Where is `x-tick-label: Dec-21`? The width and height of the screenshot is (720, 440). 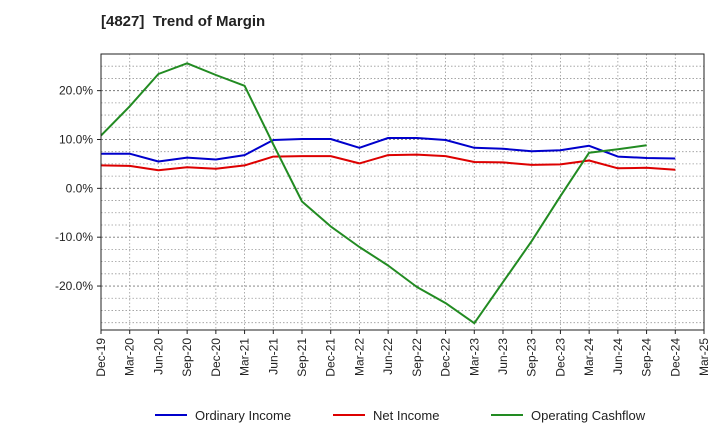
x-tick-label: Dec-21 is located at coordinates (331, 357).